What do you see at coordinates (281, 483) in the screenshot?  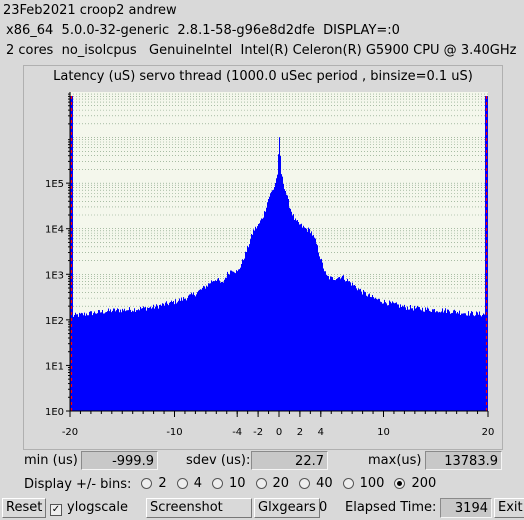 I see `bins-radio-label: 20` at bounding box center [281, 483].